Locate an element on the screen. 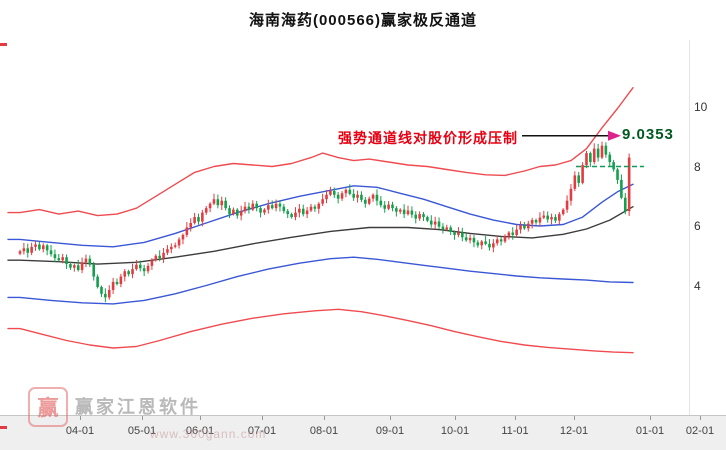 Image resolution: width=726 pixels, height=450 pixels. chart-title: 海南海药(000566)赢家极反通道 is located at coordinates (363, 20).